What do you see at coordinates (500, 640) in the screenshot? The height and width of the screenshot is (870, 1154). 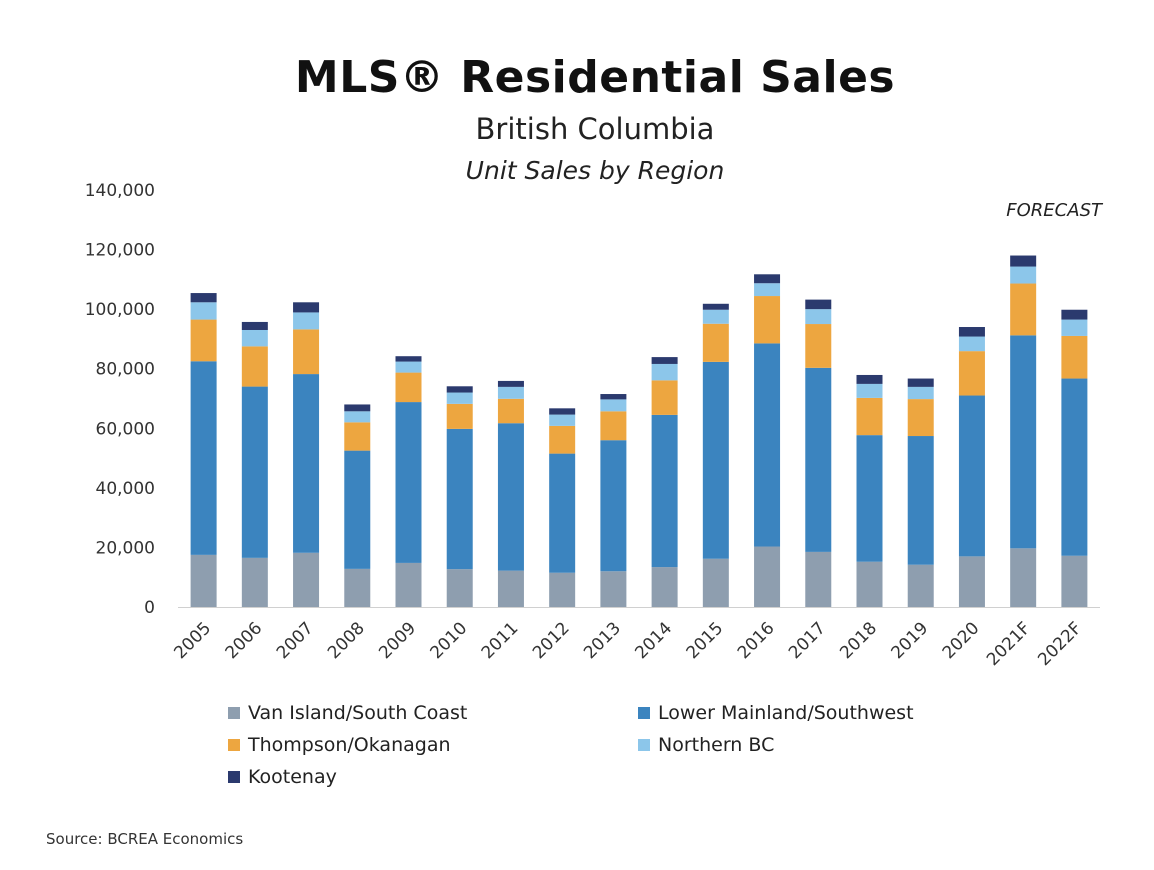 I see `x-tick-label: 2011` at bounding box center [500, 640].